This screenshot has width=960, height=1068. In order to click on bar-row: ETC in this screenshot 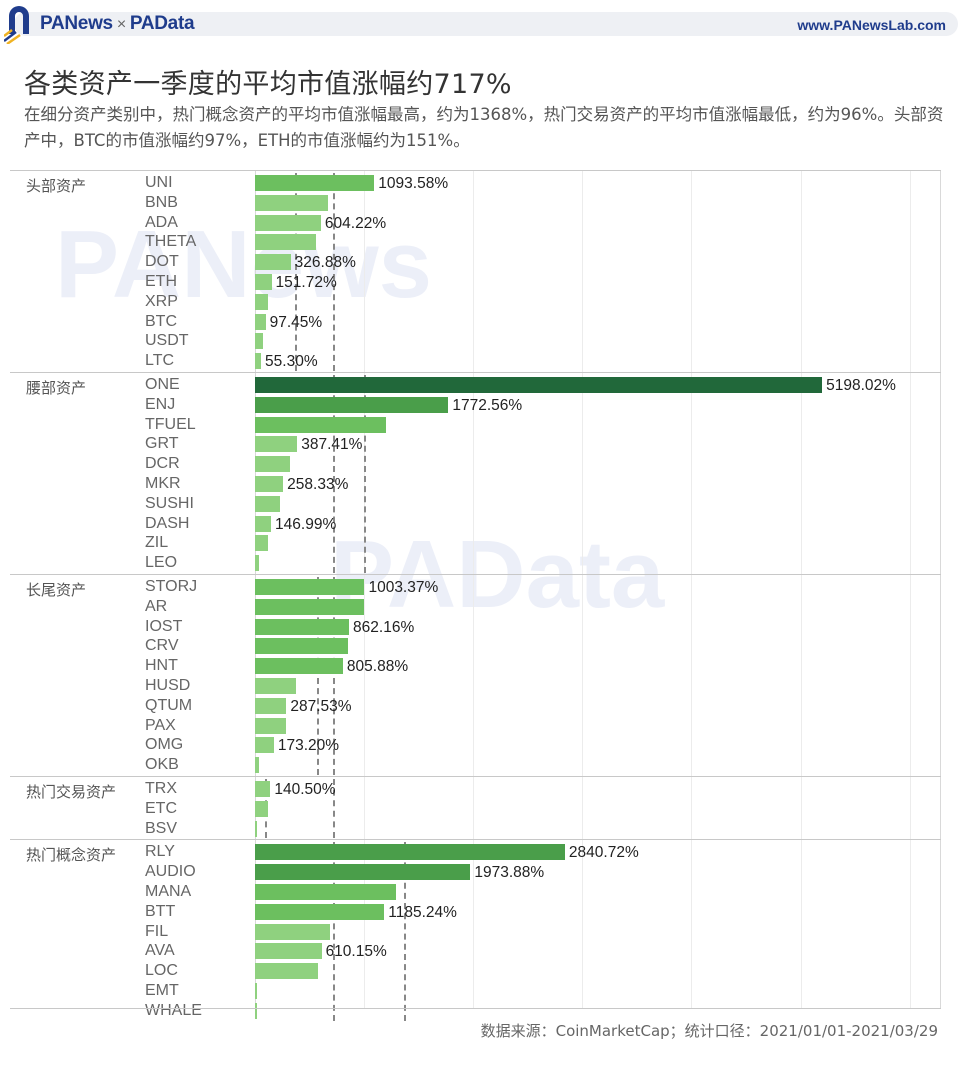, I will do `click(475, 809)`.